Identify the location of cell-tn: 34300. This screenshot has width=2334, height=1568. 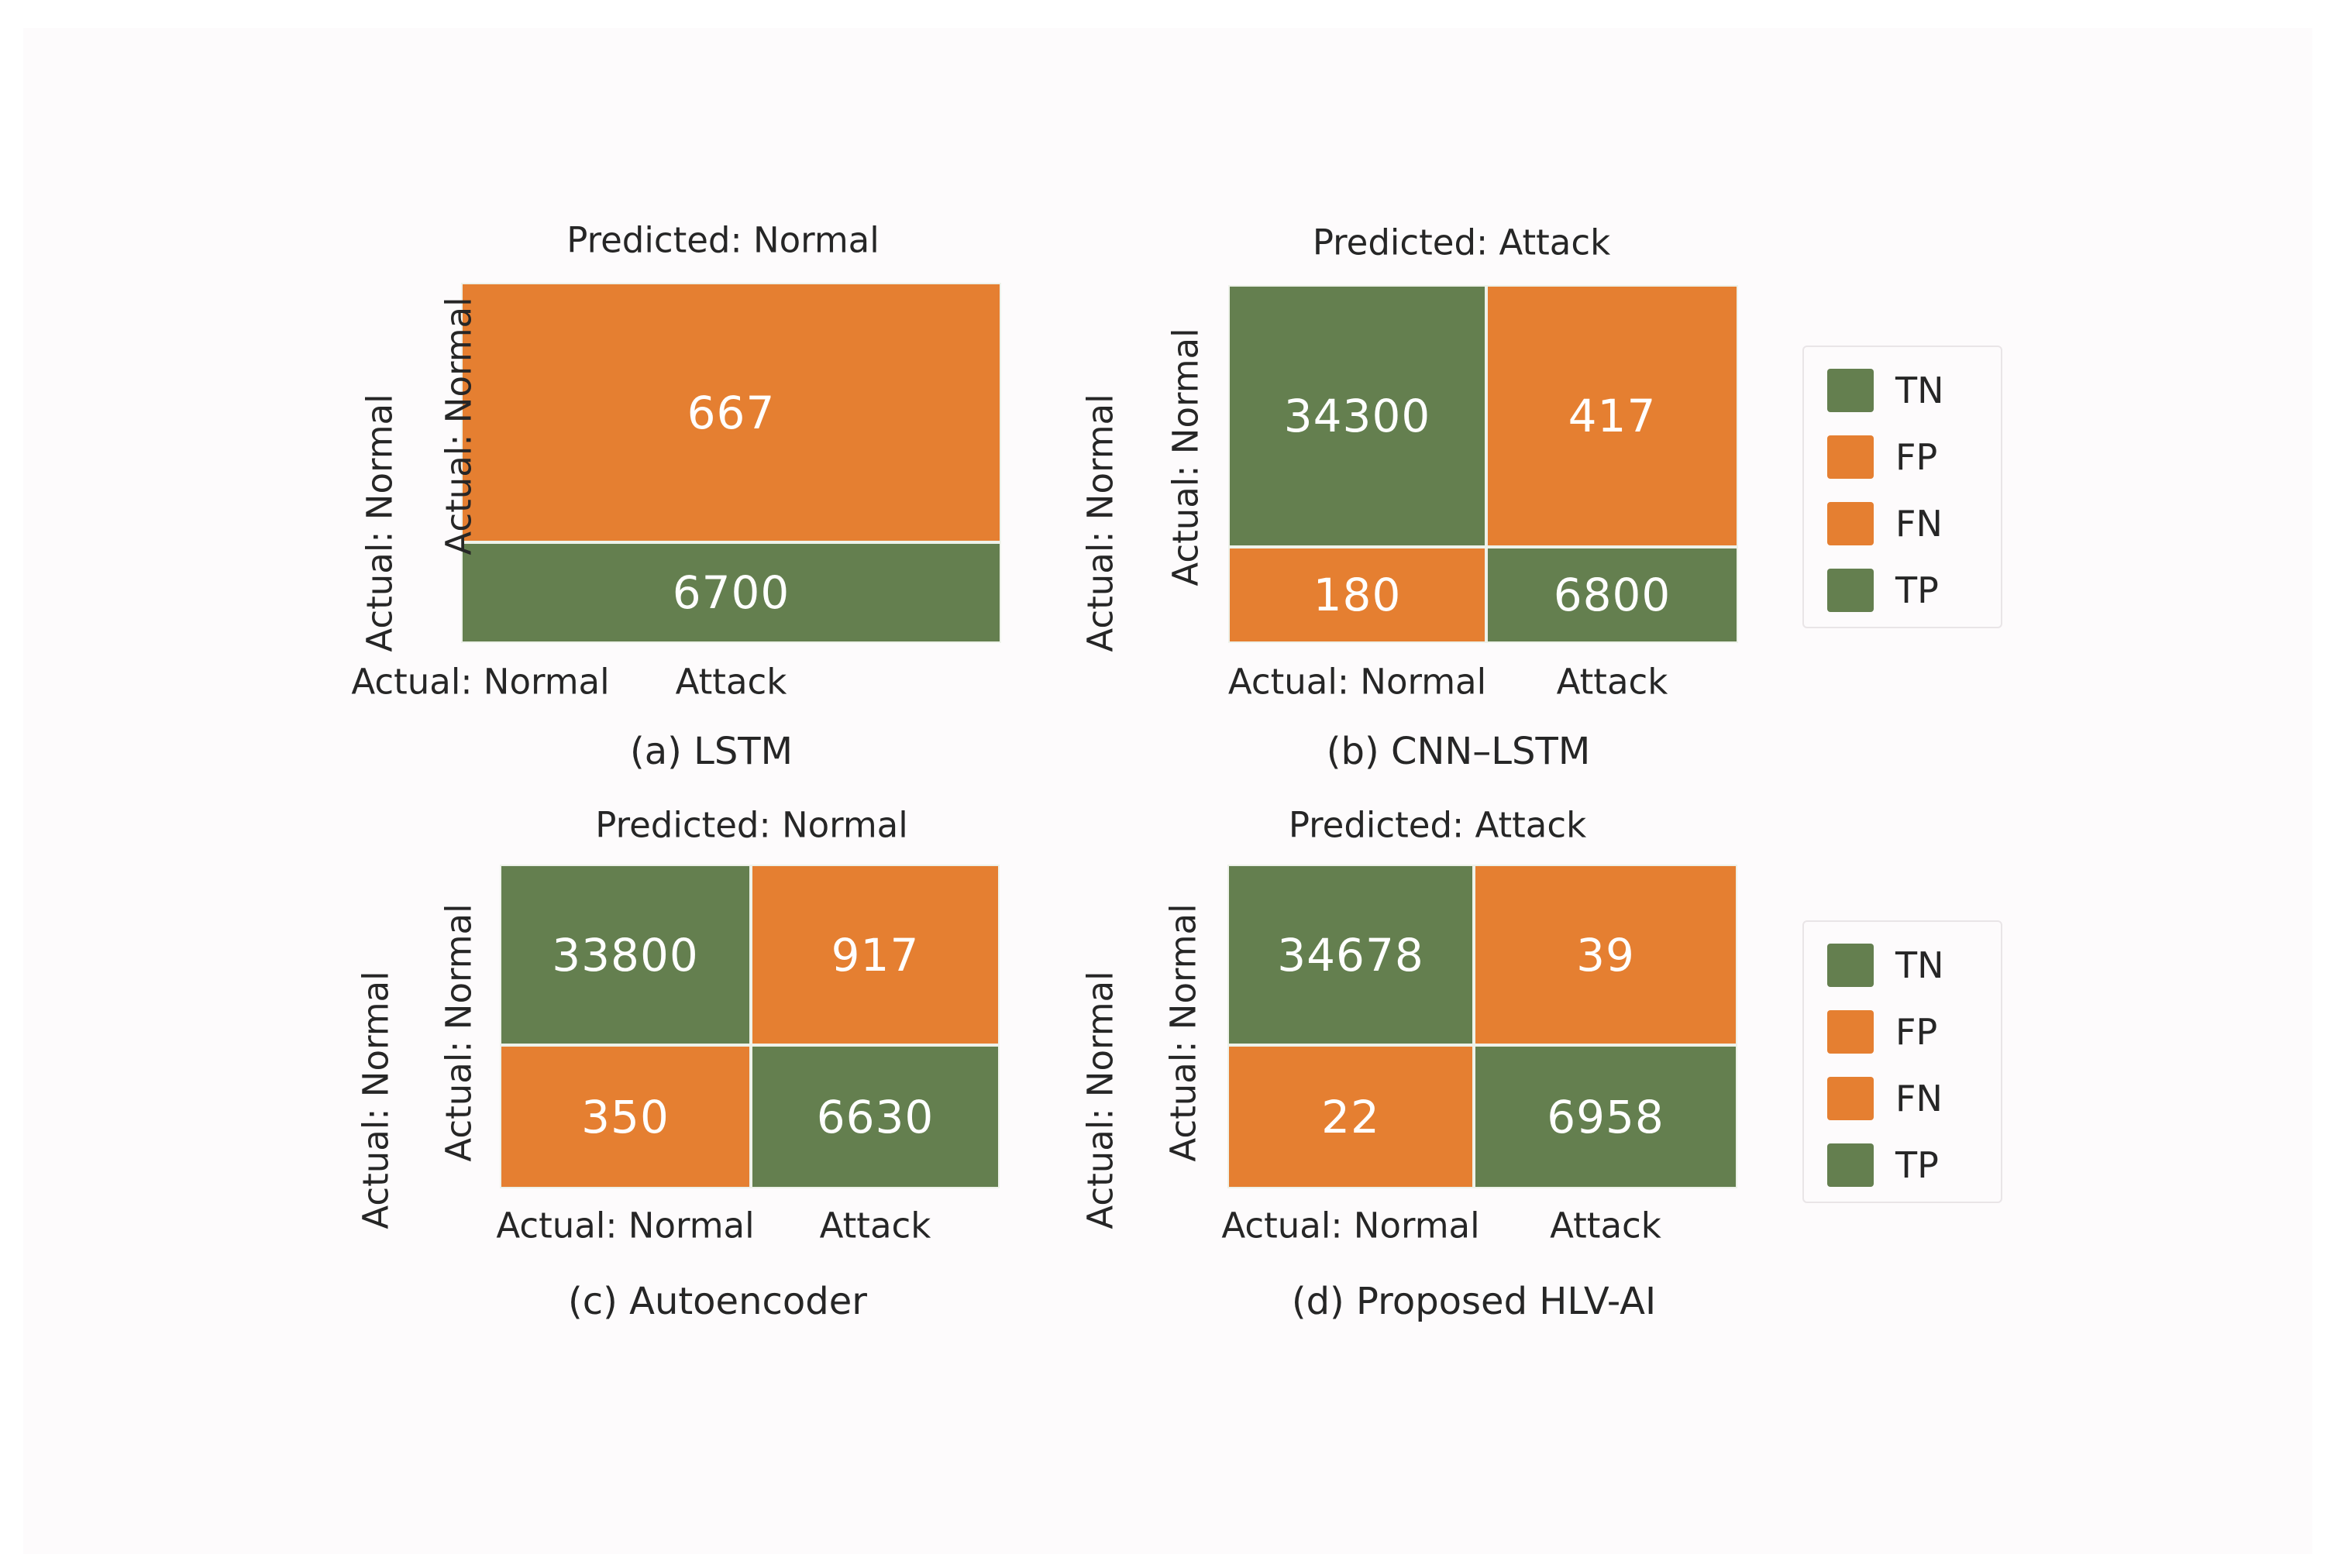
(1357, 416).